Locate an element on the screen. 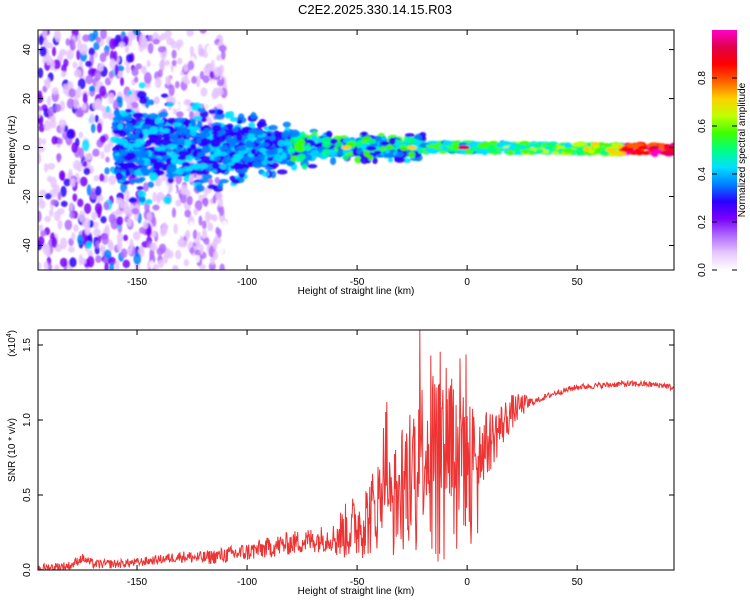 The width and height of the screenshot is (750, 600). colorbar-tick-label: 0.4 is located at coordinates (702, 174).